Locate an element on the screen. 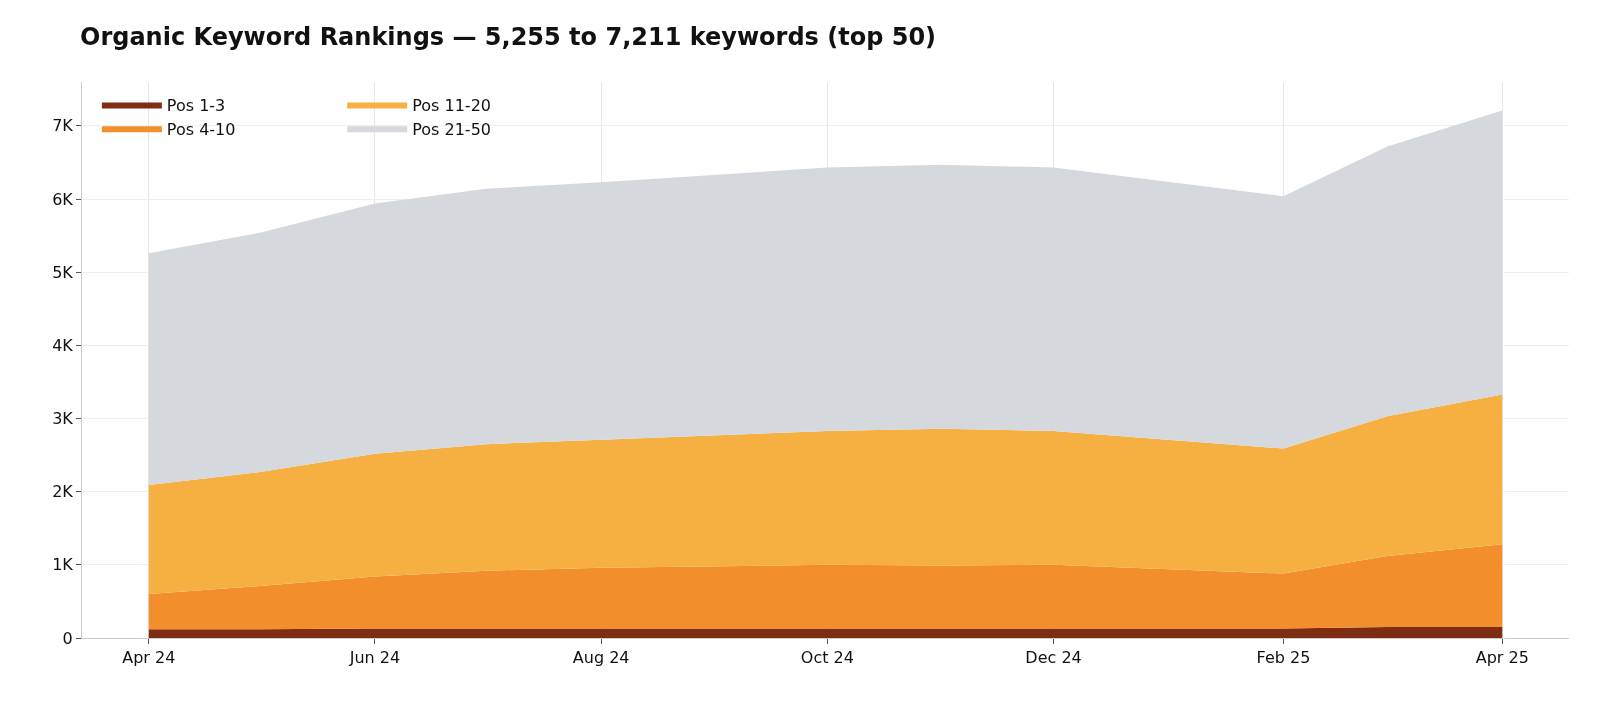  y-tick-label: 6K is located at coordinates (63, 199).